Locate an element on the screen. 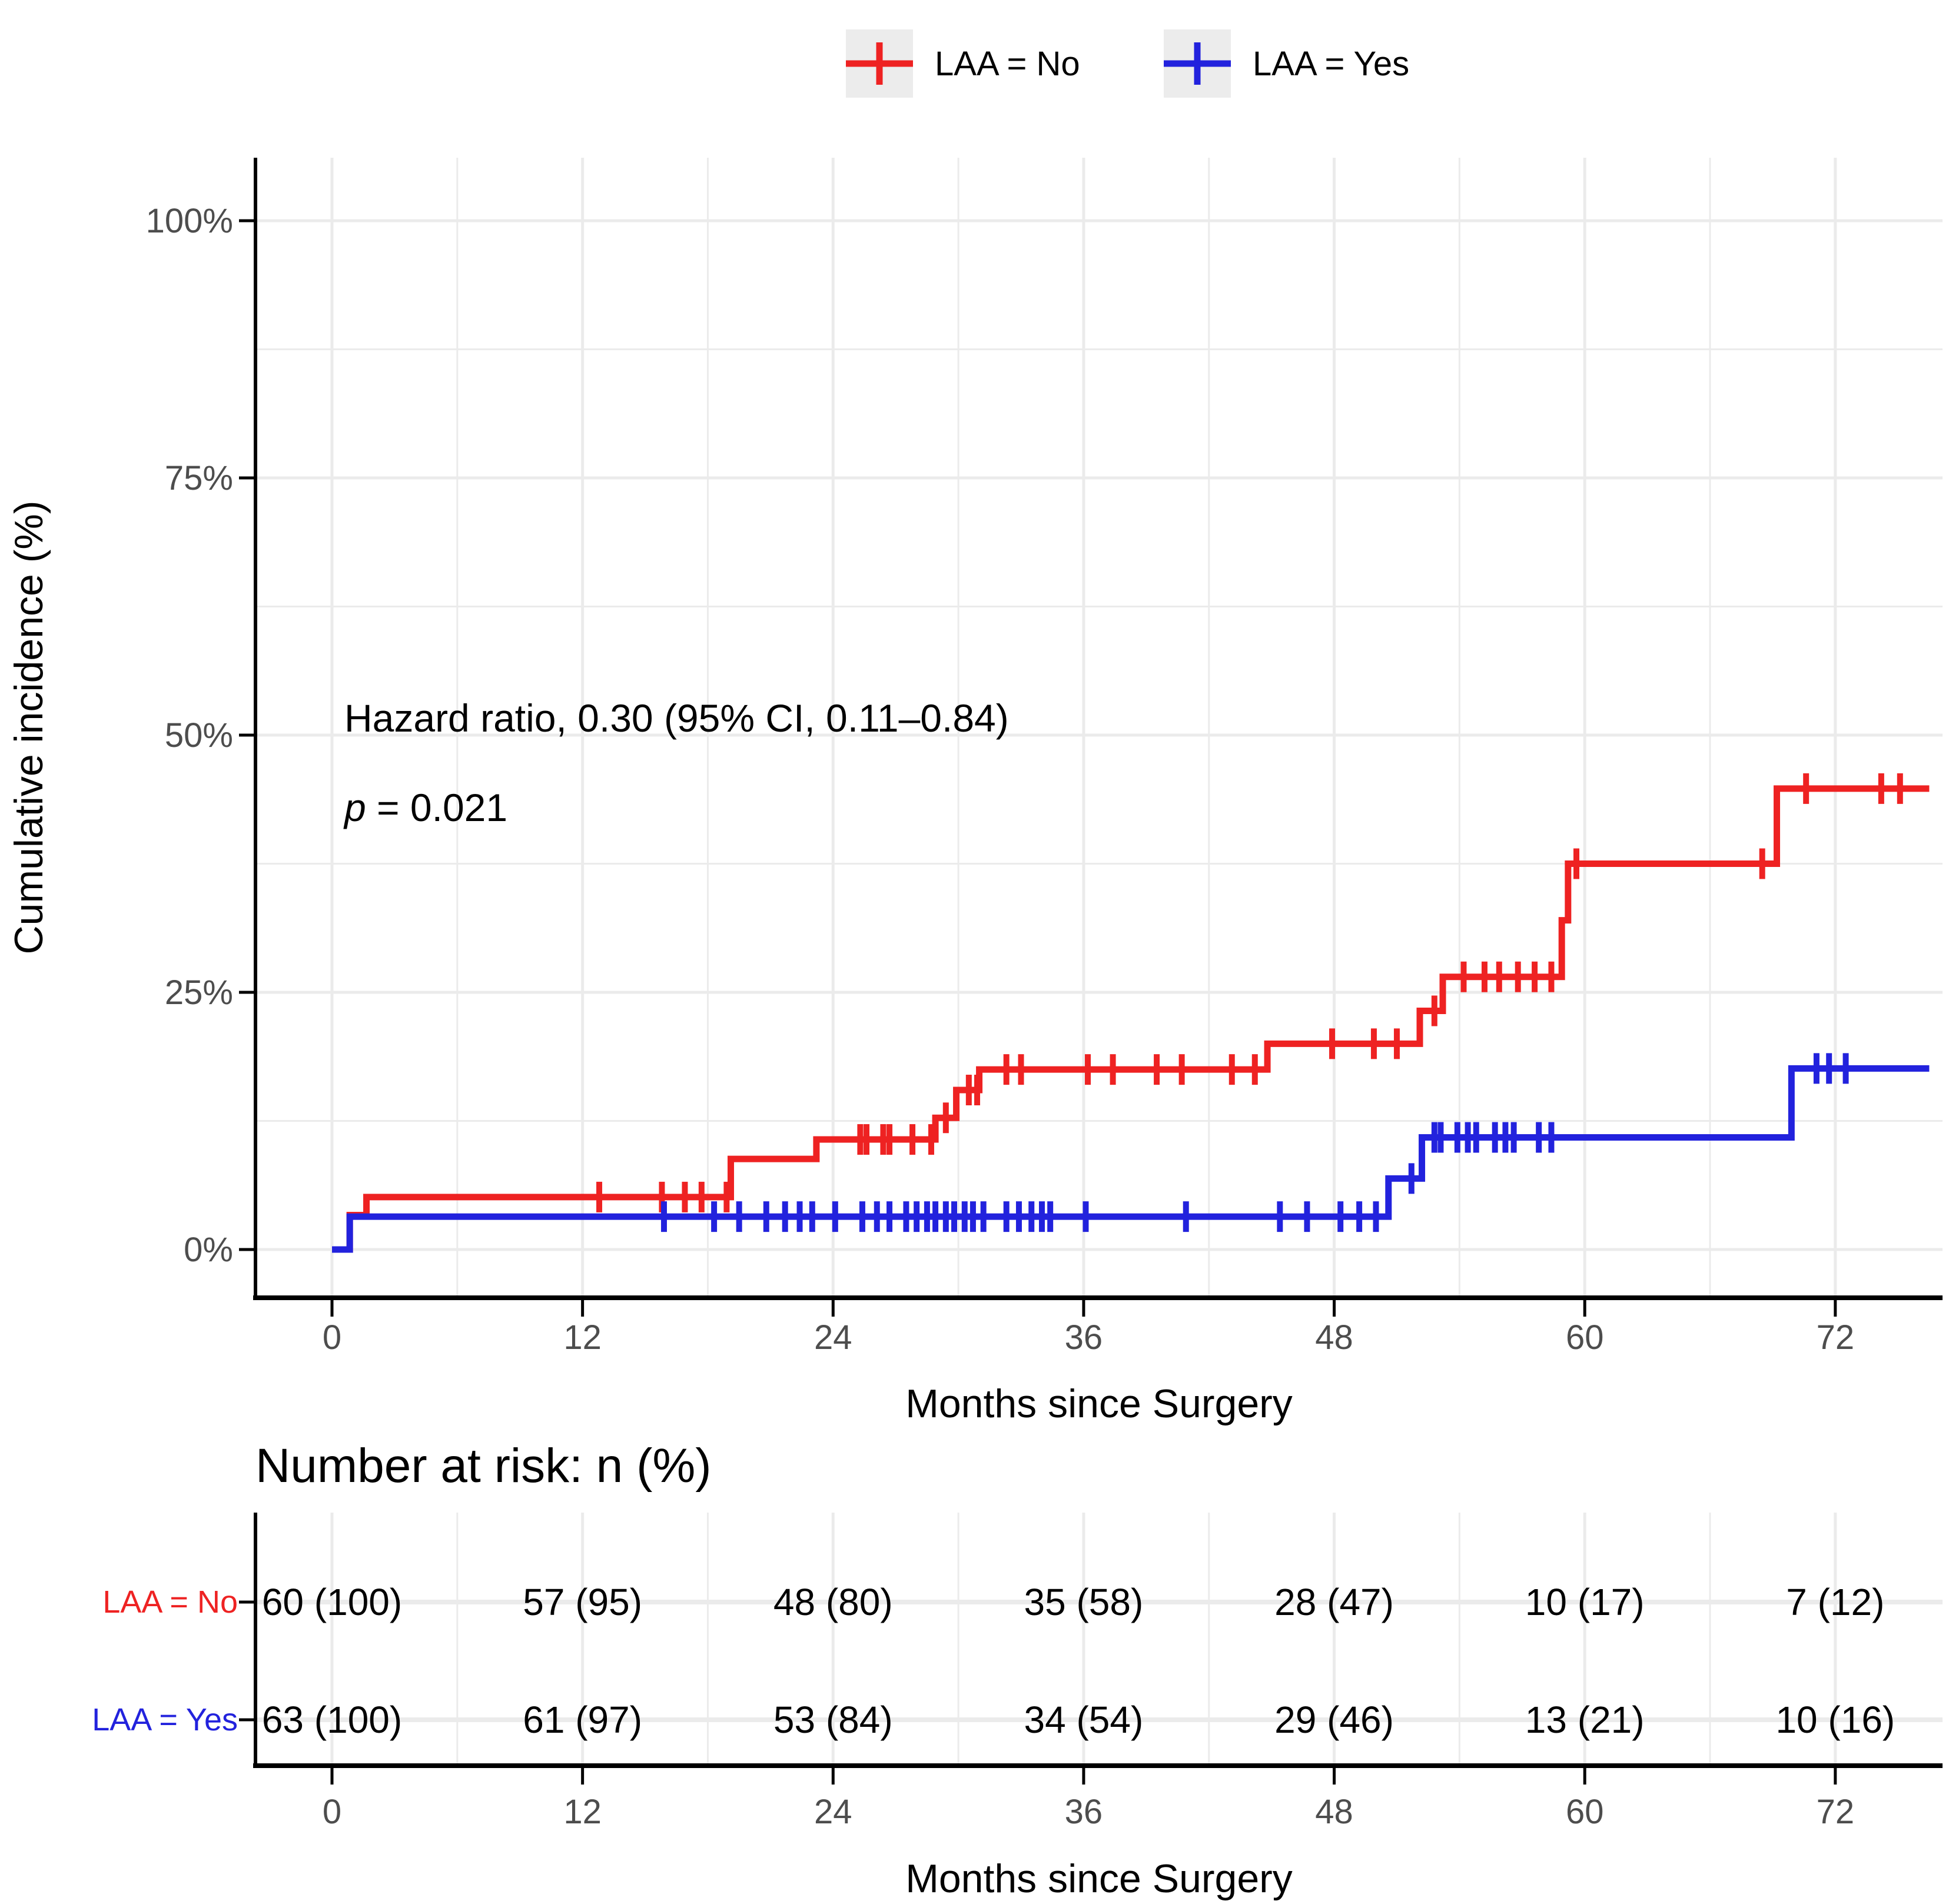  risk-value: 61 (97) is located at coordinates (582, 1720).